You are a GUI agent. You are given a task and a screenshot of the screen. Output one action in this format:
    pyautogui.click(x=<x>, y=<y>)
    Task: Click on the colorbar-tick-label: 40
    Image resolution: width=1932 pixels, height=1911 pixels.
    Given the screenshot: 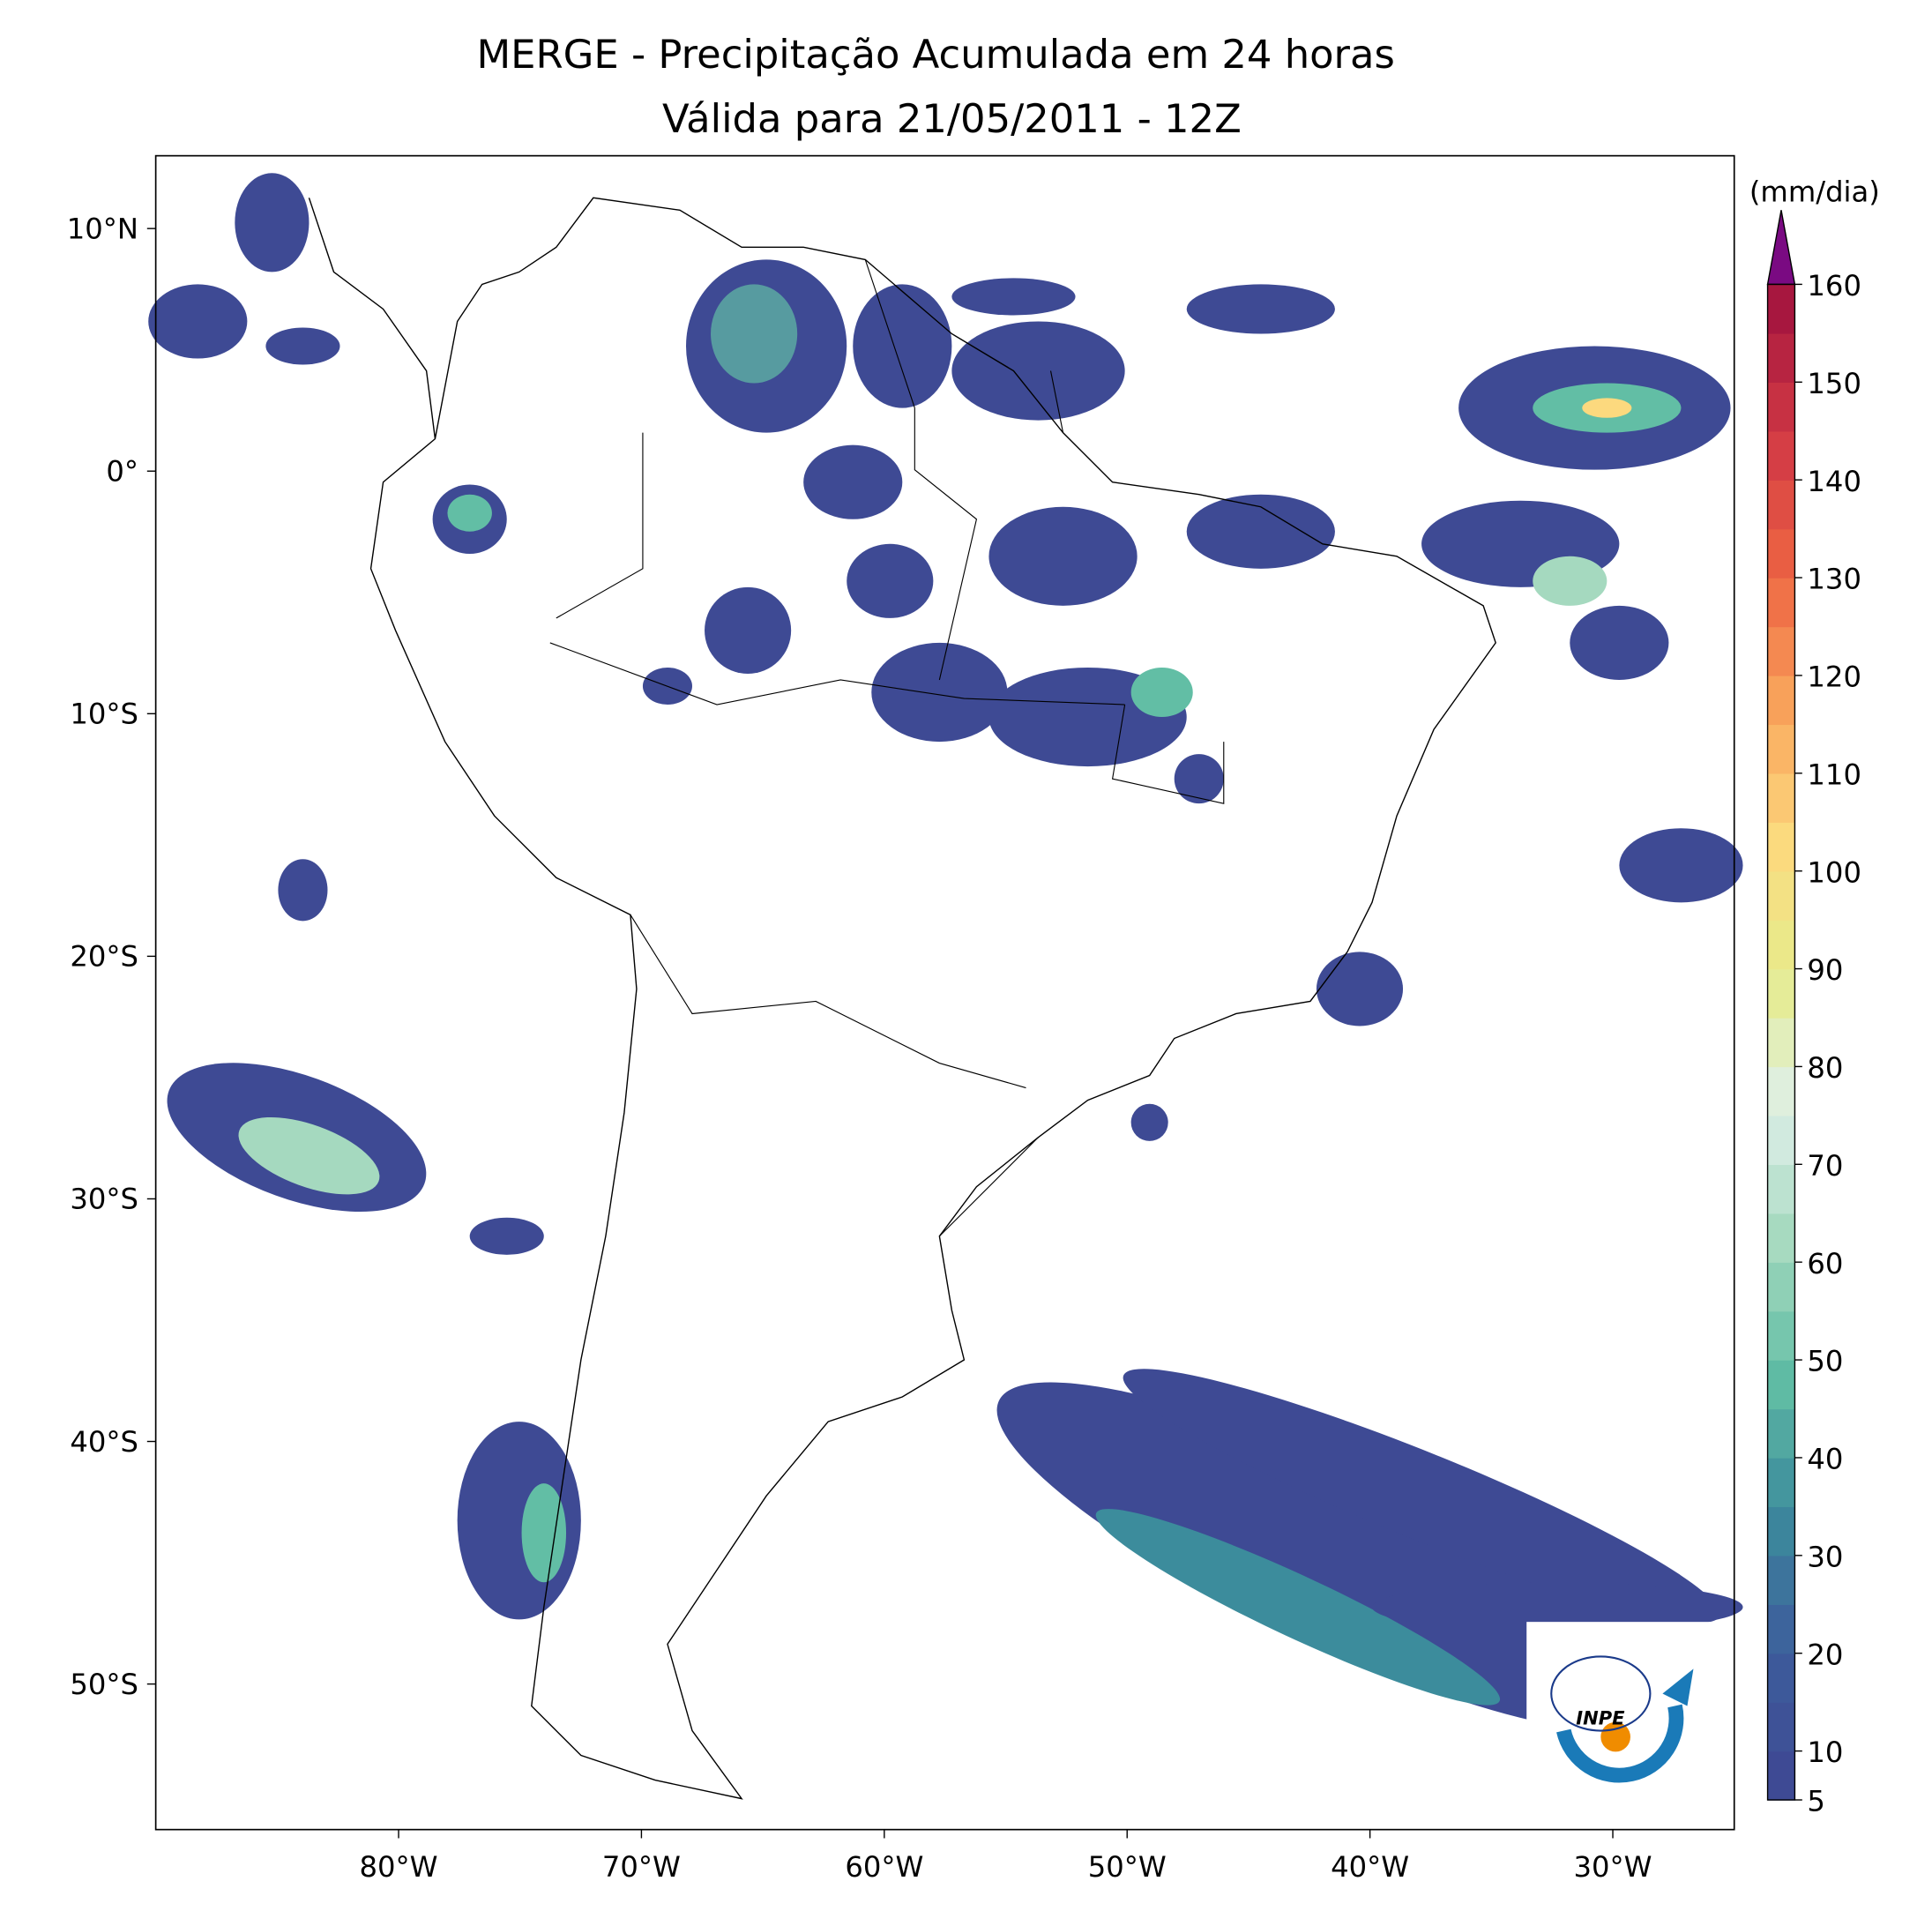 What is the action you would take?
    pyautogui.click(x=1825, y=1459)
    